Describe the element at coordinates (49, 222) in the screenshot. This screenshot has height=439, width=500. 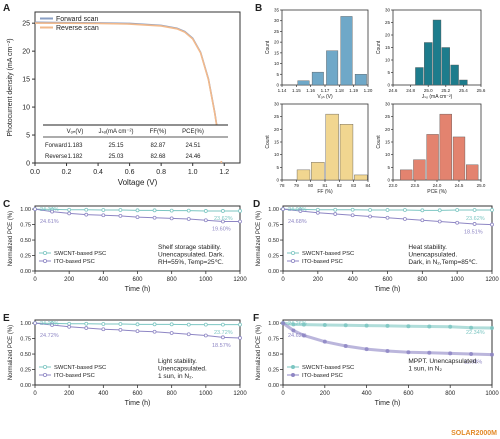
I see `stability-label-ito-start: 24.61%` at that location.